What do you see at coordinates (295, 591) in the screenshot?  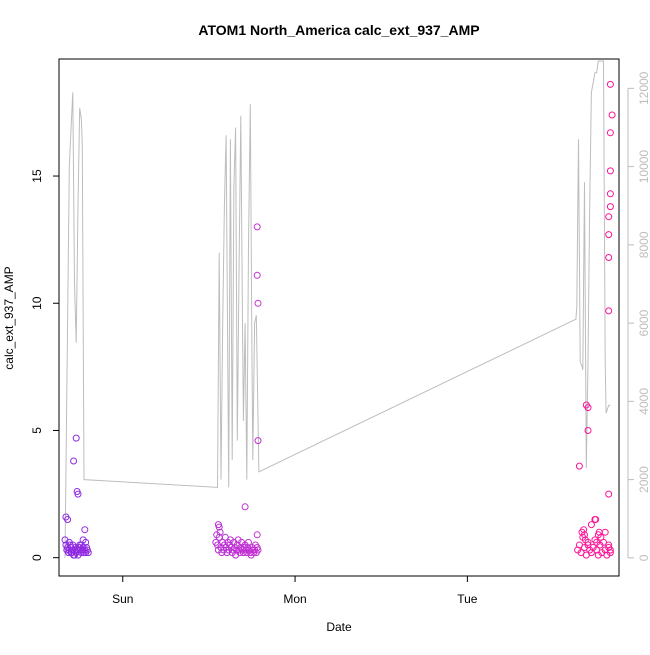 I see `x-axis: Sun Mon Tue` at bounding box center [295, 591].